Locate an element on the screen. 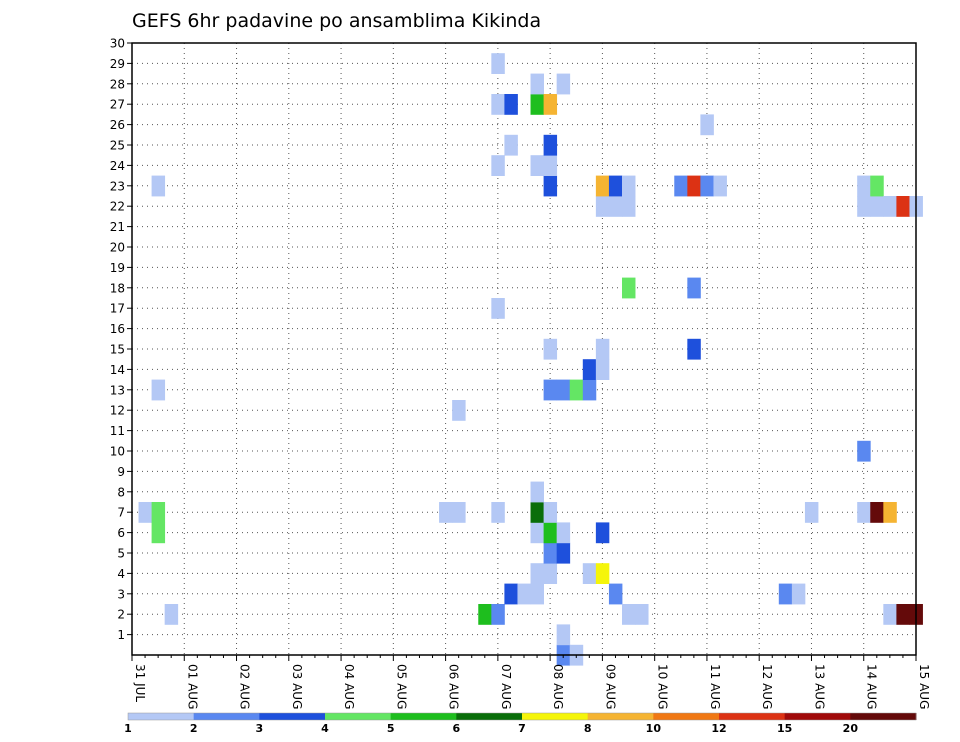 The width and height of the screenshot is (960, 742). legend-label: 3 is located at coordinates (260, 728).